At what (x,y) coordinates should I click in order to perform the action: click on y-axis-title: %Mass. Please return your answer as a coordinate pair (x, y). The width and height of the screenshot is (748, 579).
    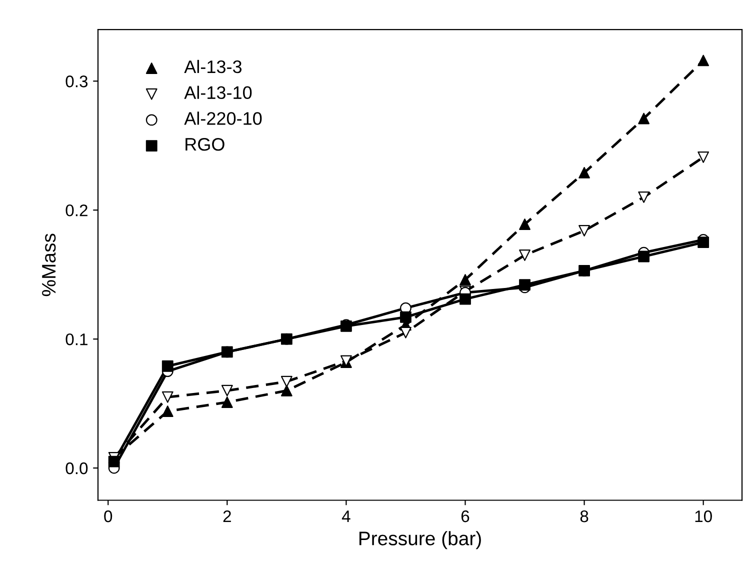
    Looking at the image, I should click on (49, 265).